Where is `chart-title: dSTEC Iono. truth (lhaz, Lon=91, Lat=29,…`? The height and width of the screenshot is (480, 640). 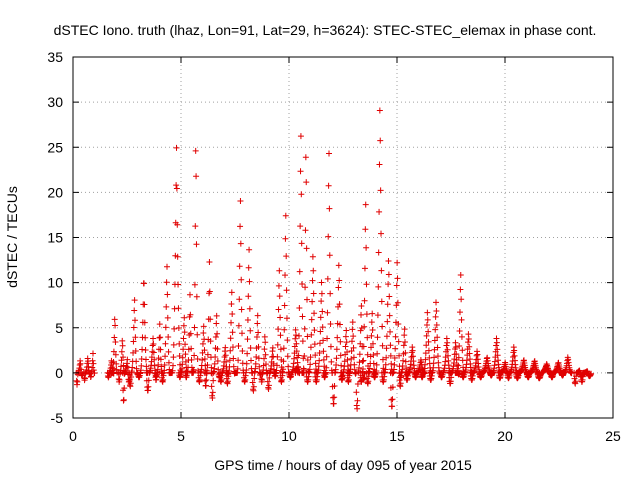
chart-title: dSTEC Iono. truth (lhaz, Lon=91, Lat=29,… is located at coordinates (325, 30).